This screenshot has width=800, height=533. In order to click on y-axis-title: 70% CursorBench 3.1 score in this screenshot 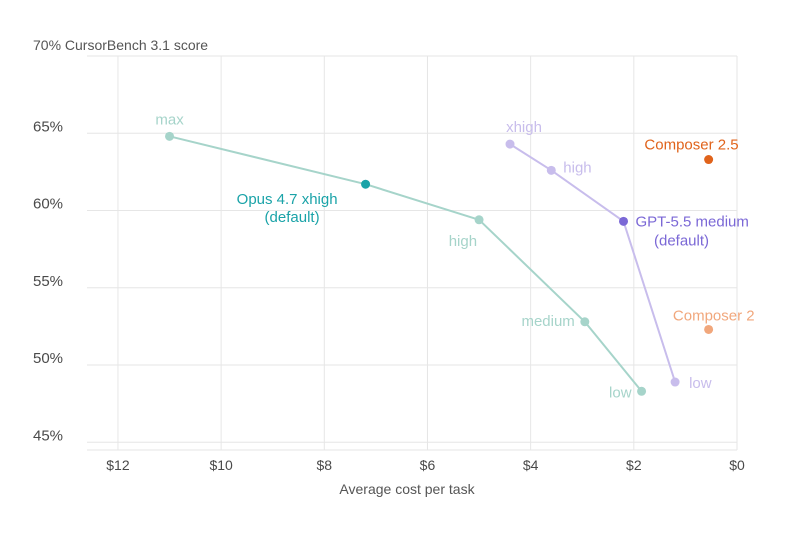, I will do `click(120, 45)`.